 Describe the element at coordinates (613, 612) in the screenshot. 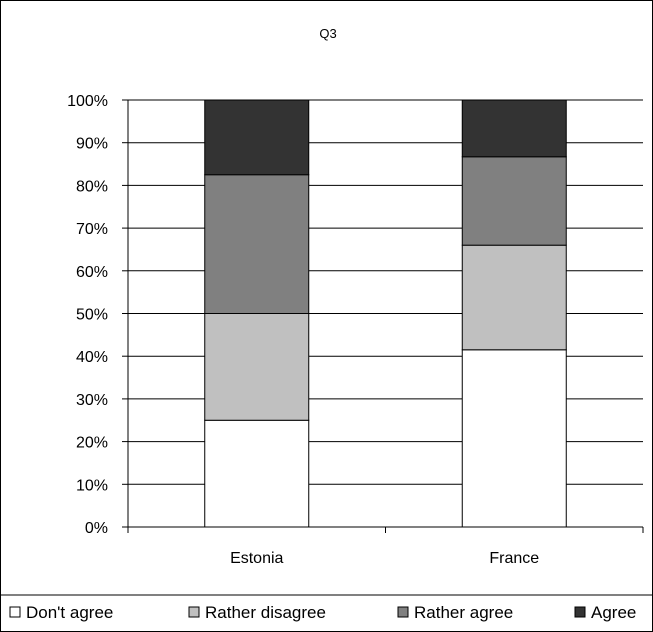

I see `legend-label: Agree` at that location.